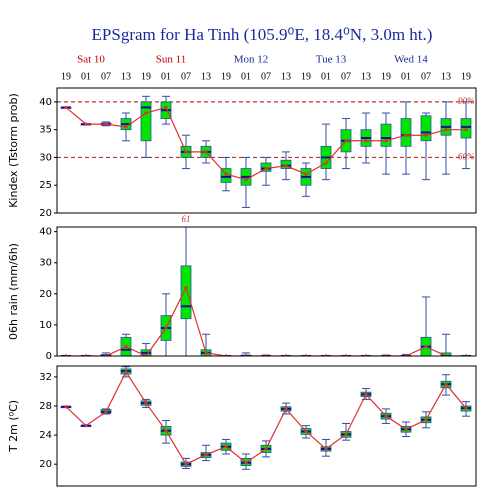  I want to click on y-tick-label: 10, so click(45, 325).